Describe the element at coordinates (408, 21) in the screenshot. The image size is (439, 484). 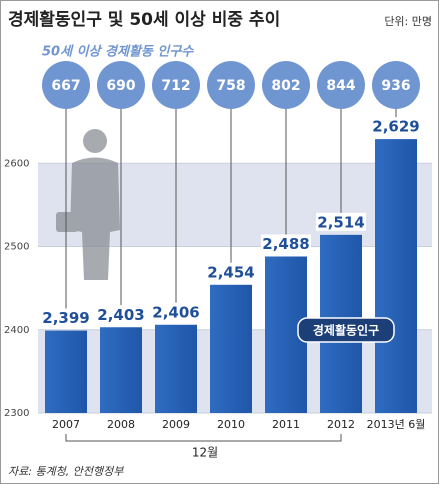
I see `unit-label: 단위: 만명` at that location.